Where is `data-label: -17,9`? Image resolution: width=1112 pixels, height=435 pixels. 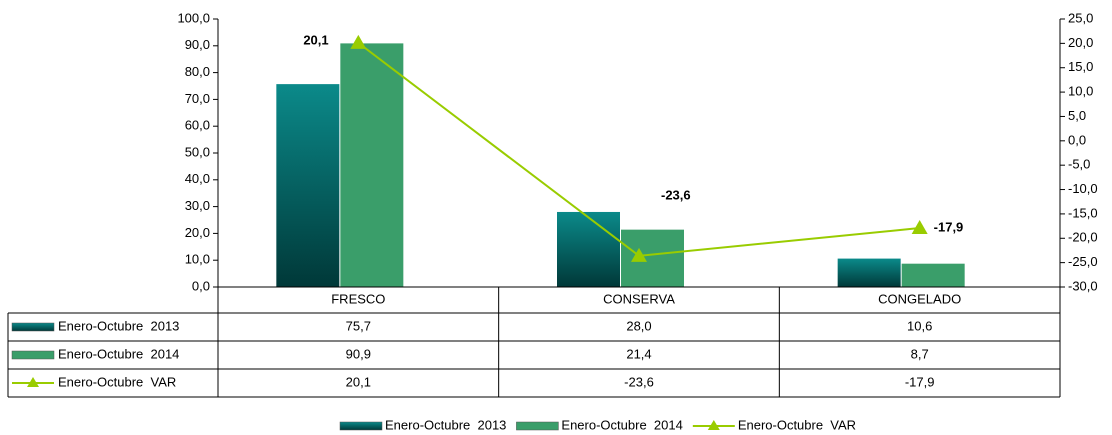
data-label: -17,9 is located at coordinates (949, 226).